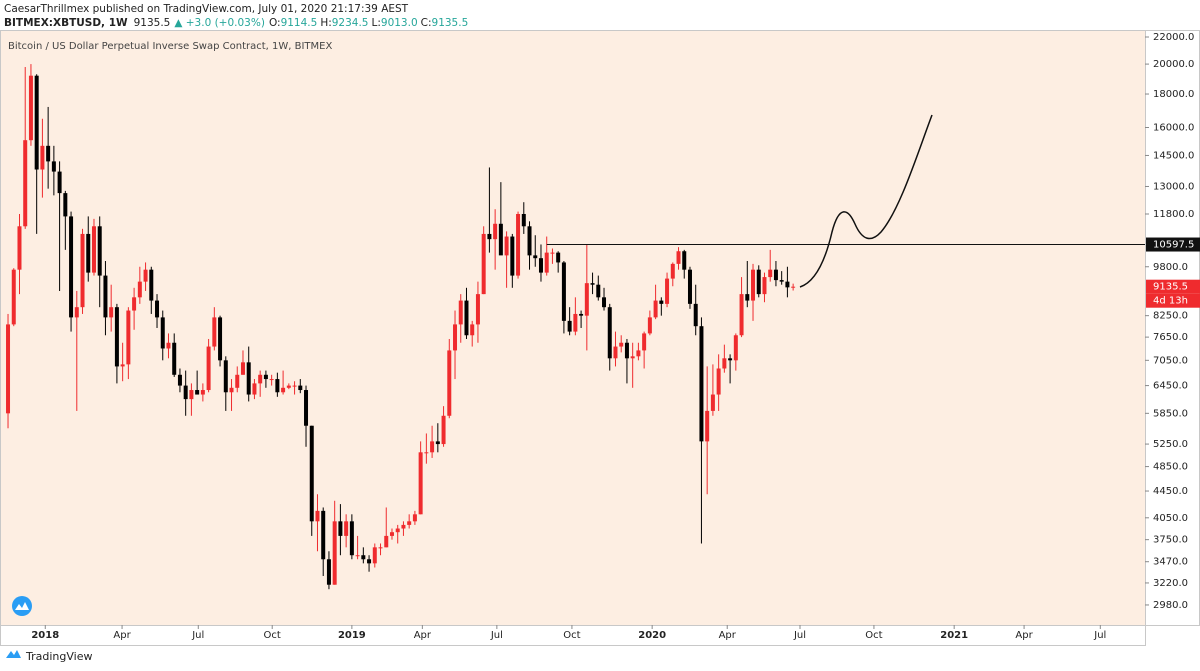 The width and height of the screenshot is (1200, 671). What do you see at coordinates (1170, 337) in the screenshot?
I see `y-tick-label: 7650.0` at bounding box center [1170, 337].